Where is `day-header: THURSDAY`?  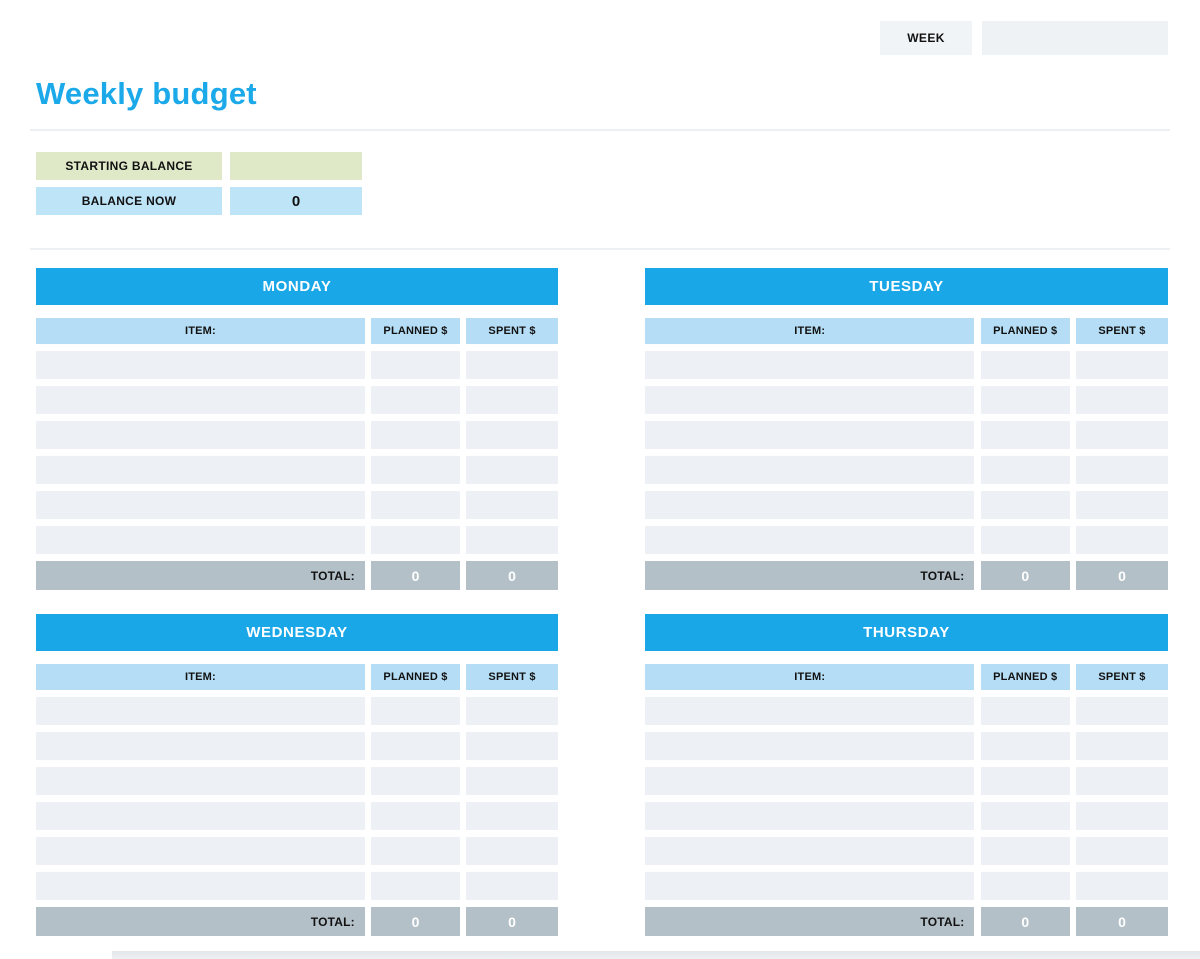 day-header: THURSDAY is located at coordinates (906, 632).